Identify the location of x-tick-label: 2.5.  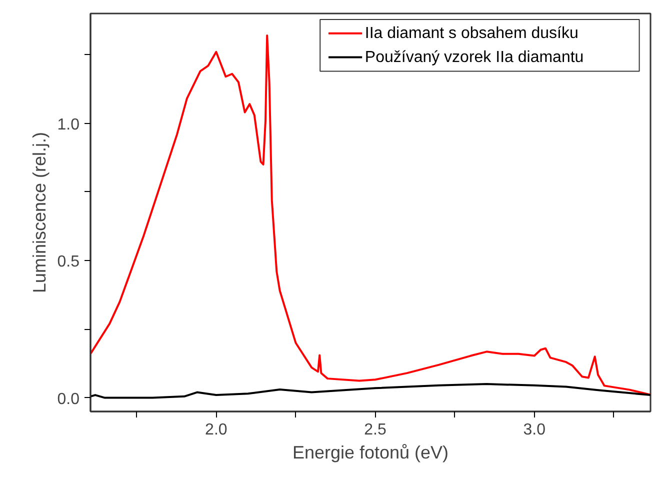
(375, 430).